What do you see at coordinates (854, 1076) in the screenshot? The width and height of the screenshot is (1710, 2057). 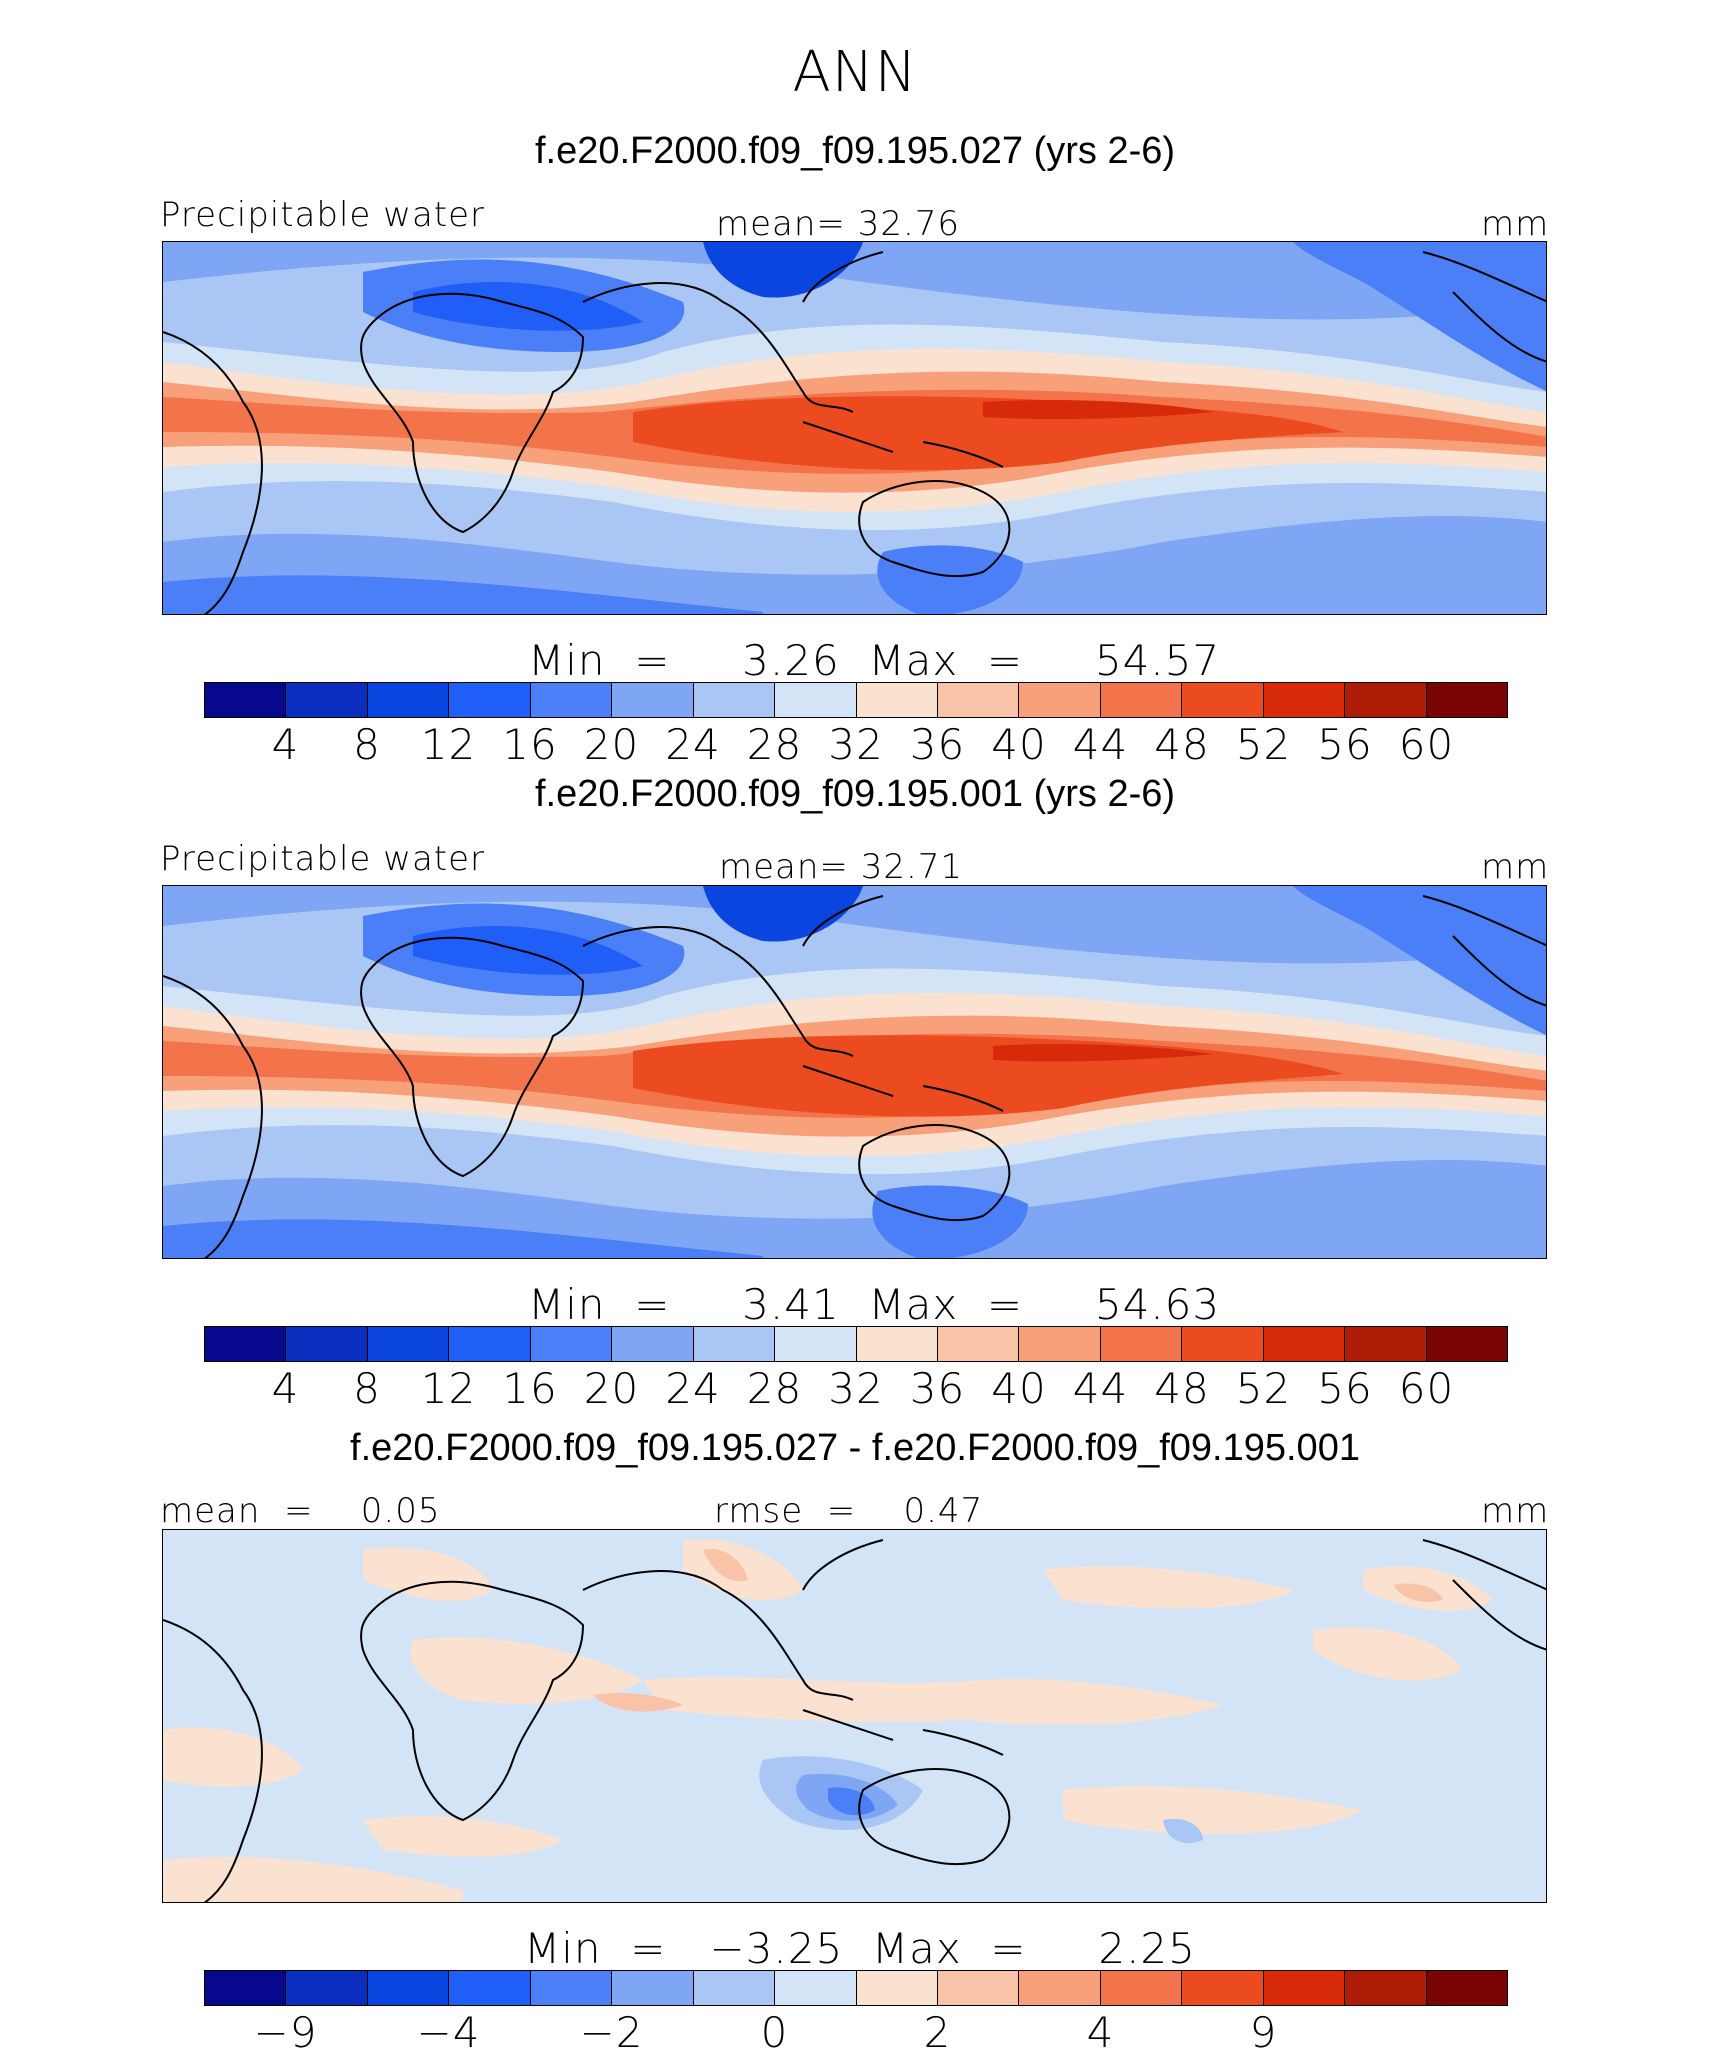 I see `panel-2-coastlines` at bounding box center [854, 1076].